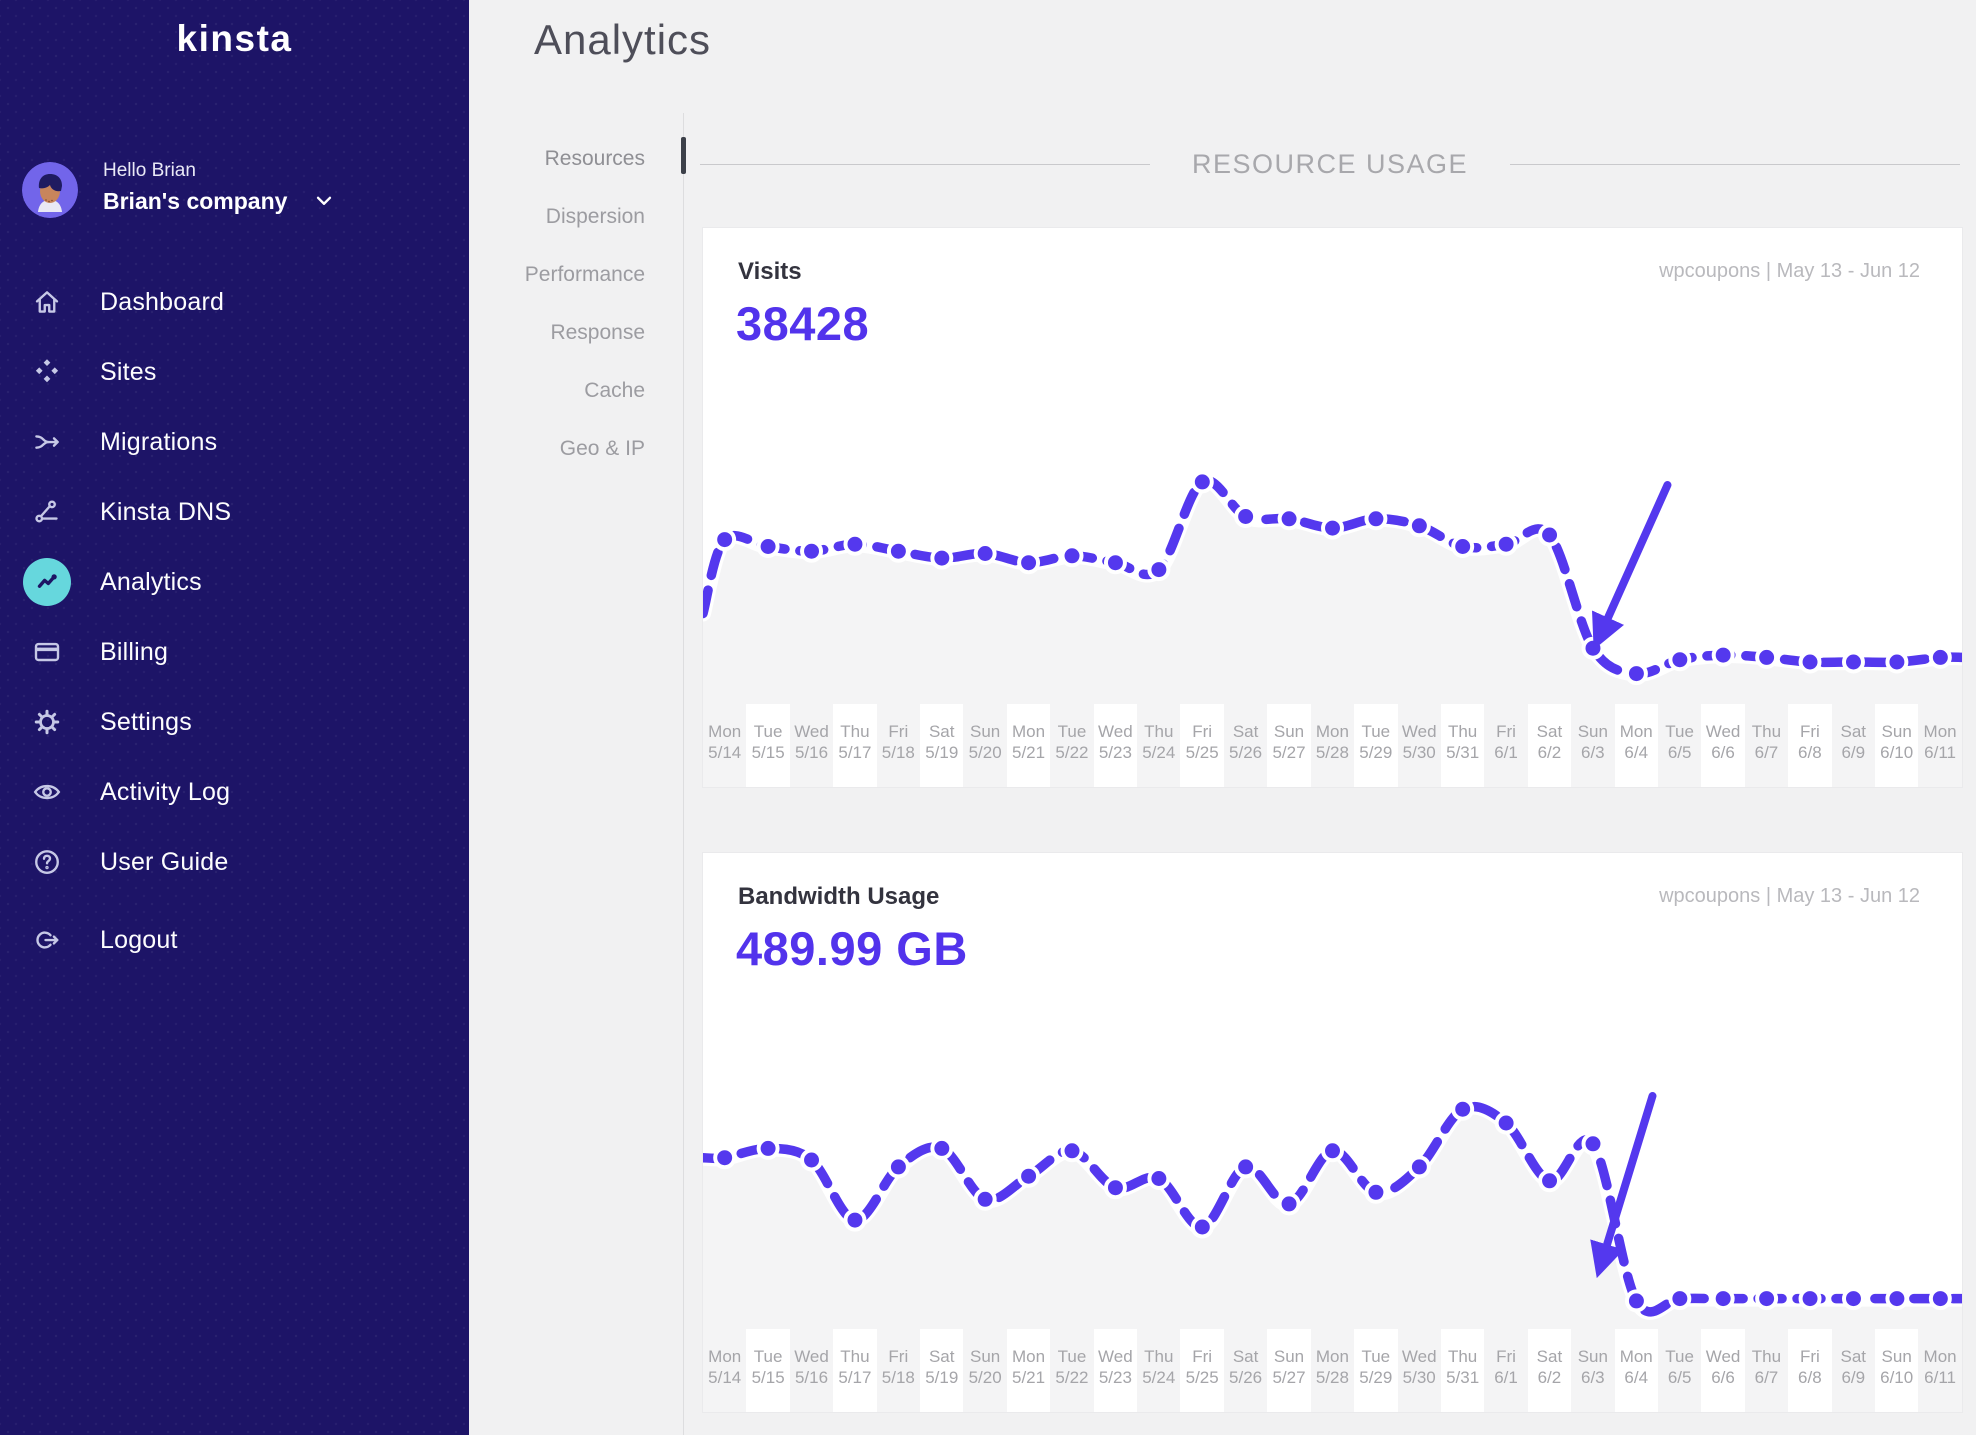 This screenshot has width=1976, height=1435. What do you see at coordinates (134, 651) in the screenshot?
I see `sidebar-item-label: Billing` at bounding box center [134, 651].